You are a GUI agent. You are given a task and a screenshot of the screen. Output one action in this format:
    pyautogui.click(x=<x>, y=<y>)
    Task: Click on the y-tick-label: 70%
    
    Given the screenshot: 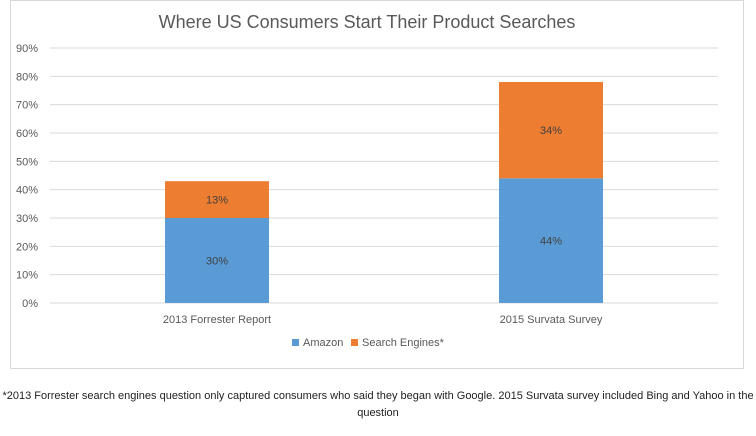 What is the action you would take?
    pyautogui.click(x=27, y=106)
    